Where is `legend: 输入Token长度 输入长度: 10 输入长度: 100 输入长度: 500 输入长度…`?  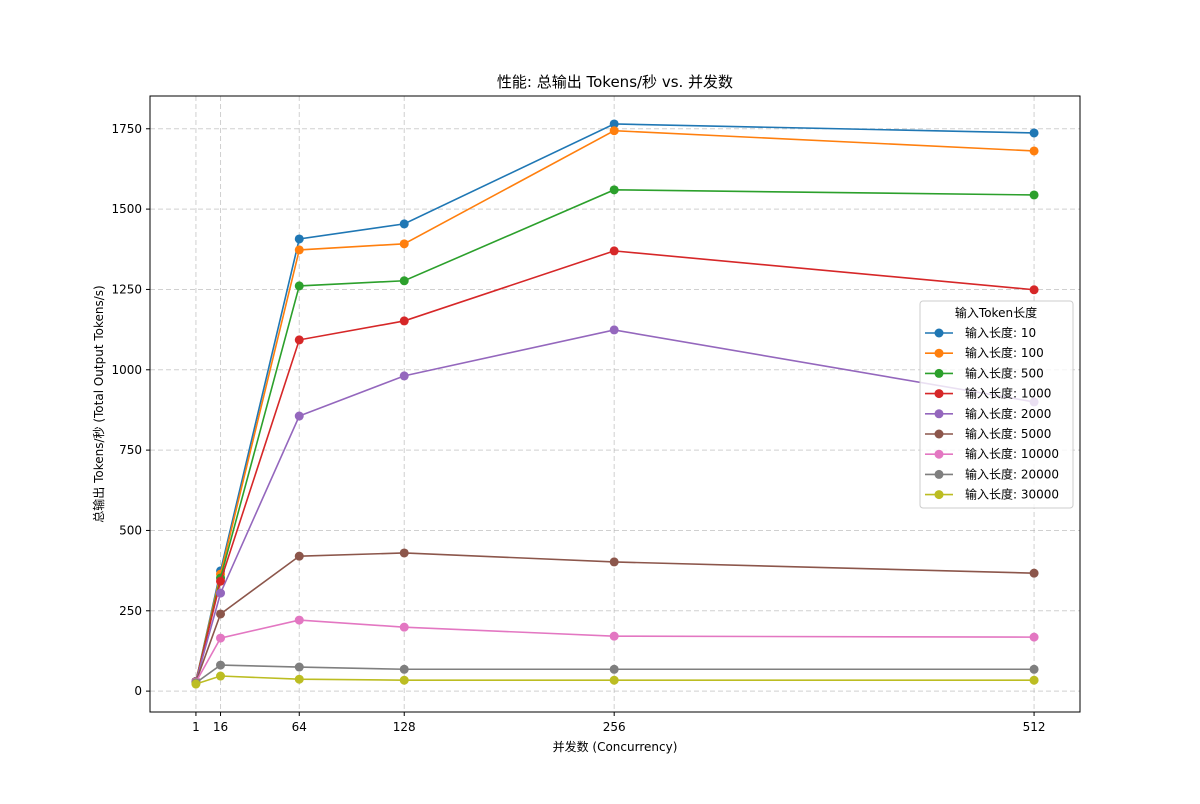
legend: 输入Token长度 输入长度: 10 输入长度: 100 输入长度: 500 输入长度… is located at coordinates (996, 404).